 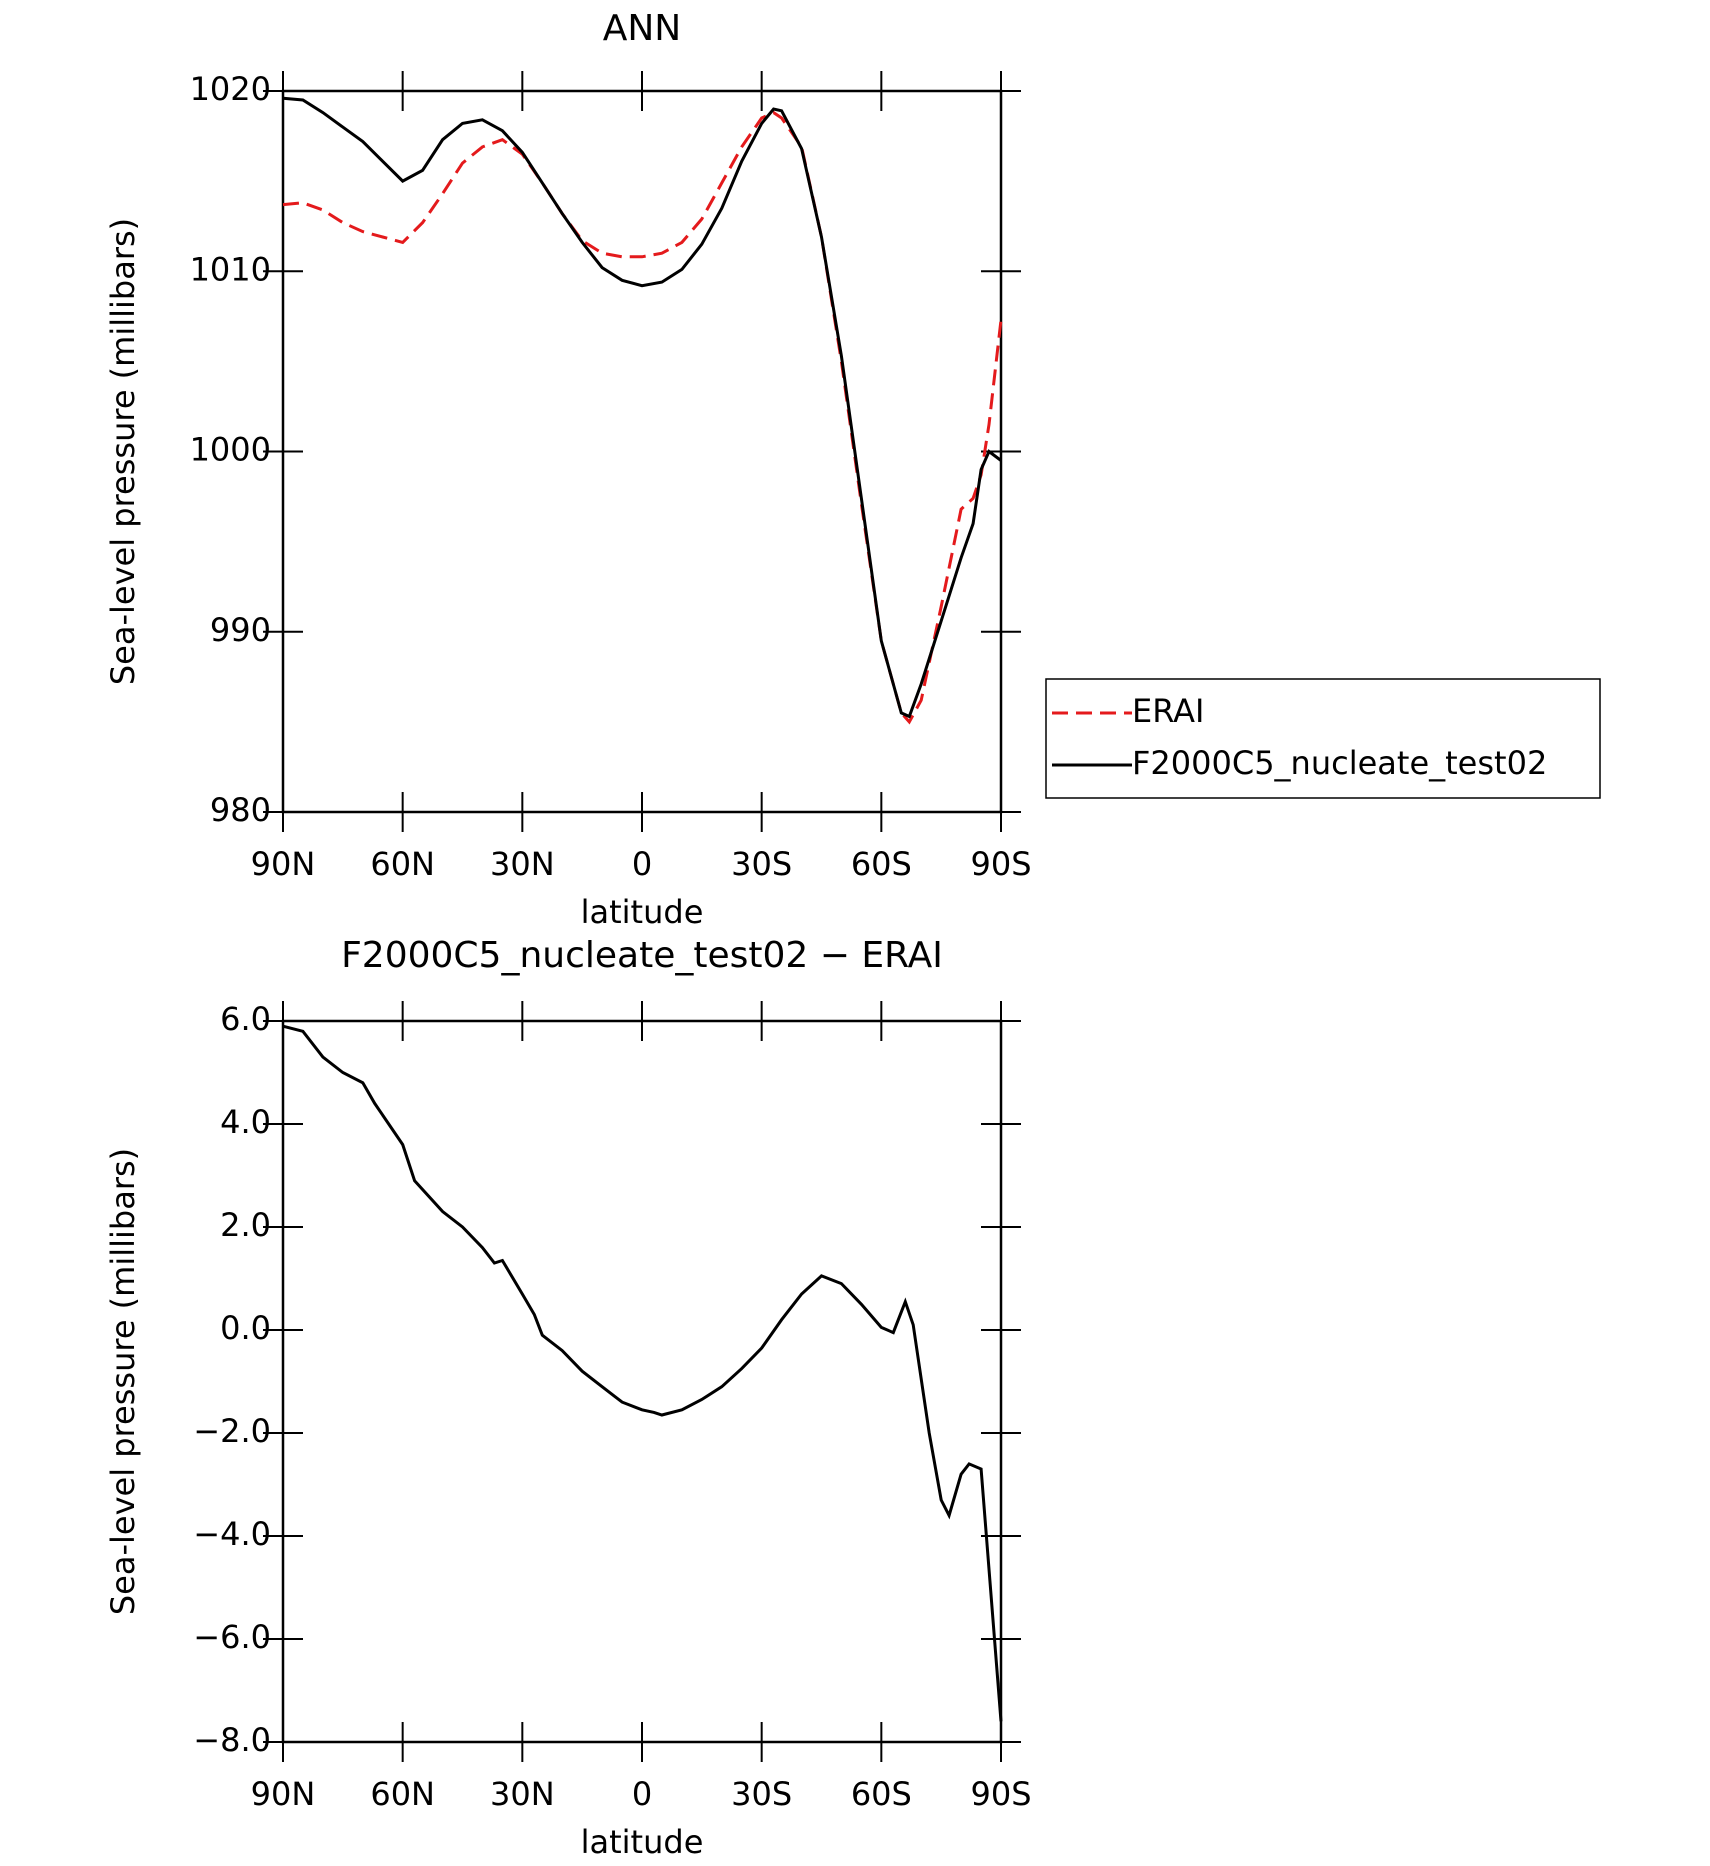 What do you see at coordinates (230, 450) in the screenshot?
I see `y-tick-label: 1000` at bounding box center [230, 450].